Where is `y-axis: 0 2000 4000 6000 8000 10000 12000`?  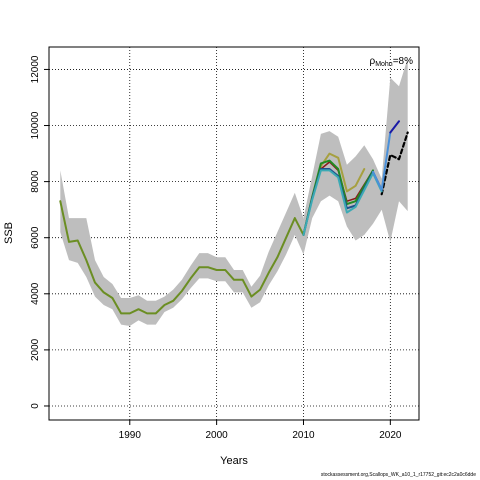 y-axis: 0 2000 4000 6000 8000 10000 12000 is located at coordinates (39, 232).